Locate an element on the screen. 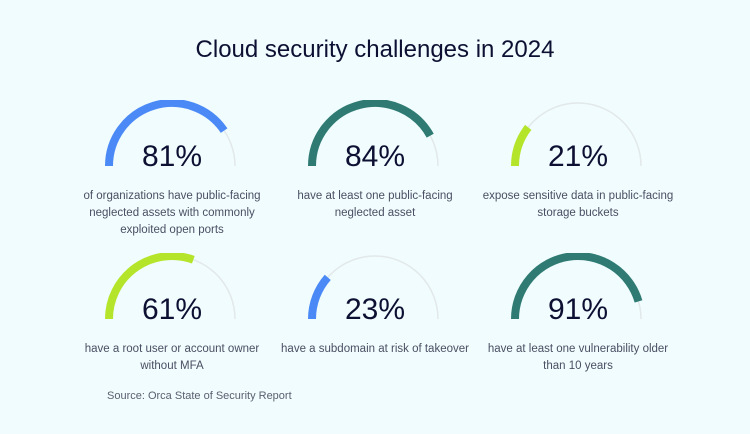 The width and height of the screenshot is (750, 434). gauge-percent: 61% is located at coordinates (172, 309).